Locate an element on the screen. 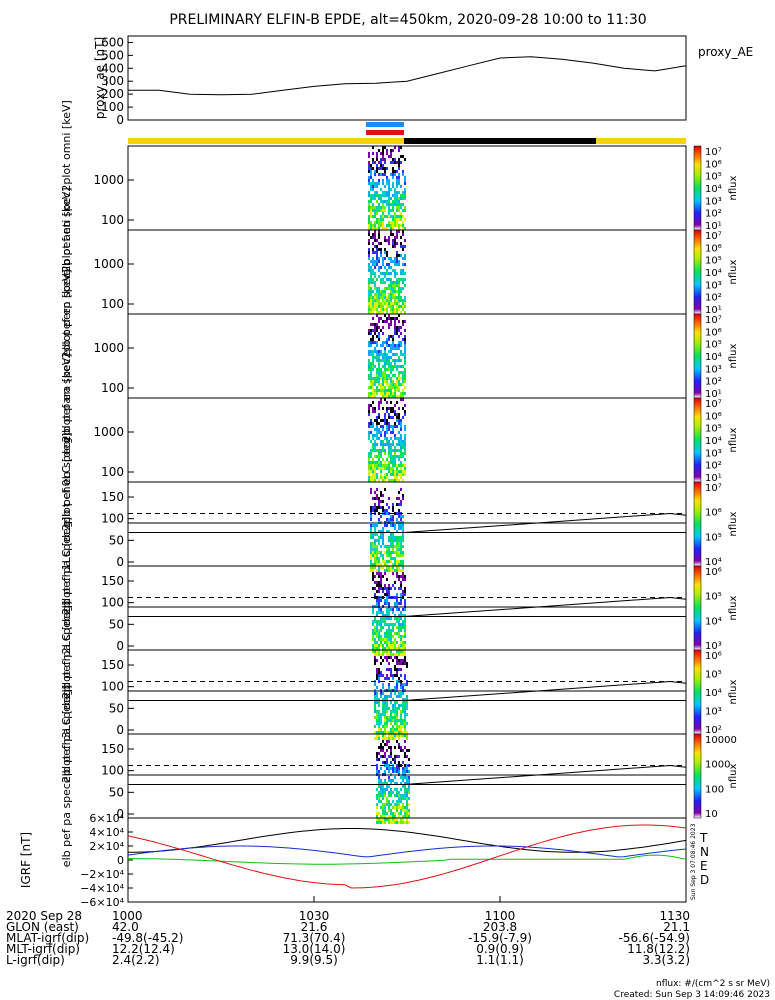 Image resolution: width=775 pixels, height=1000 pixels. pitch-angle-trend-line is located at coordinates (545, 522).